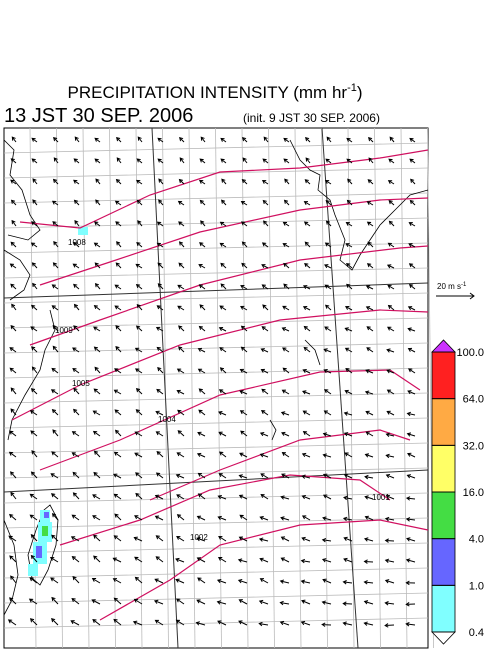 The width and height of the screenshot is (500, 650). I want to click on isobar-label: 1005, so click(81, 383).